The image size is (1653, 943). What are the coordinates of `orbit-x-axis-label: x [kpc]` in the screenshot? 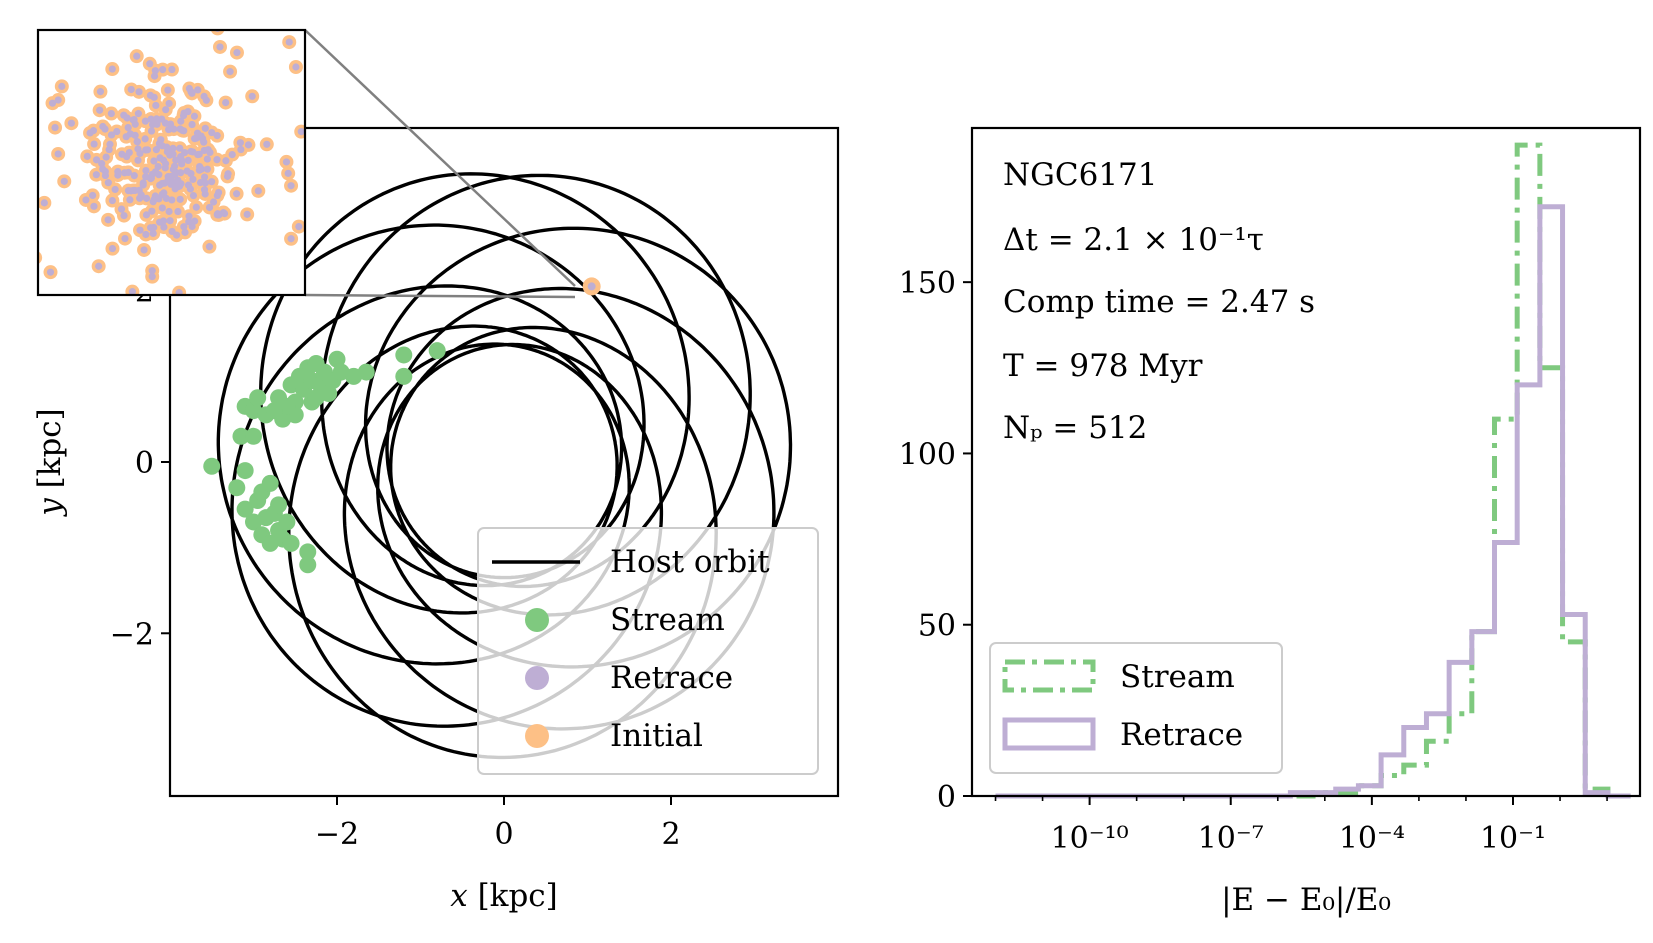 It's located at (504, 896).